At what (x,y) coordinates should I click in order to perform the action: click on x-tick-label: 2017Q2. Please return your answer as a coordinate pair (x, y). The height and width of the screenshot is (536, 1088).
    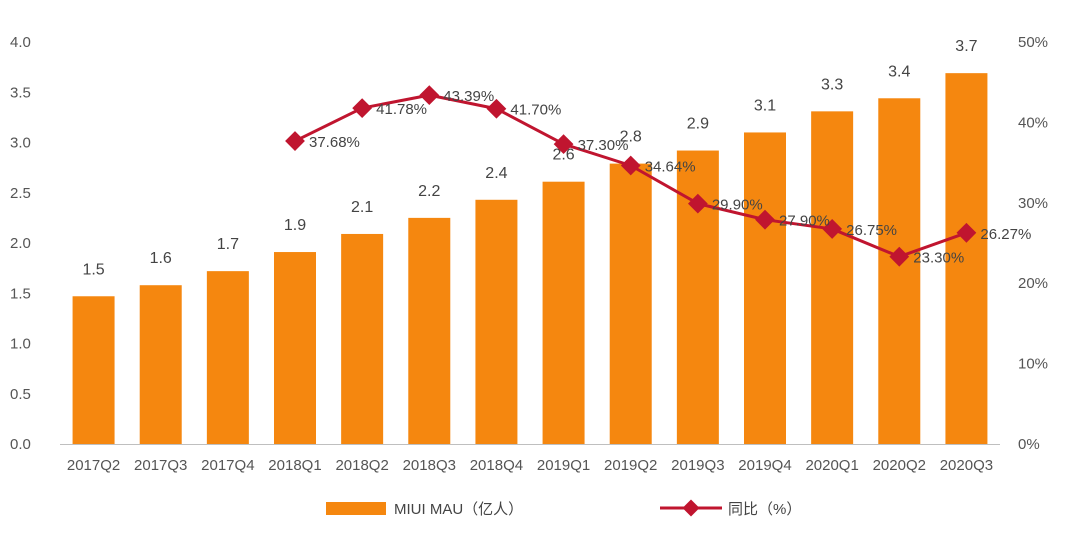
    Looking at the image, I should click on (93, 465).